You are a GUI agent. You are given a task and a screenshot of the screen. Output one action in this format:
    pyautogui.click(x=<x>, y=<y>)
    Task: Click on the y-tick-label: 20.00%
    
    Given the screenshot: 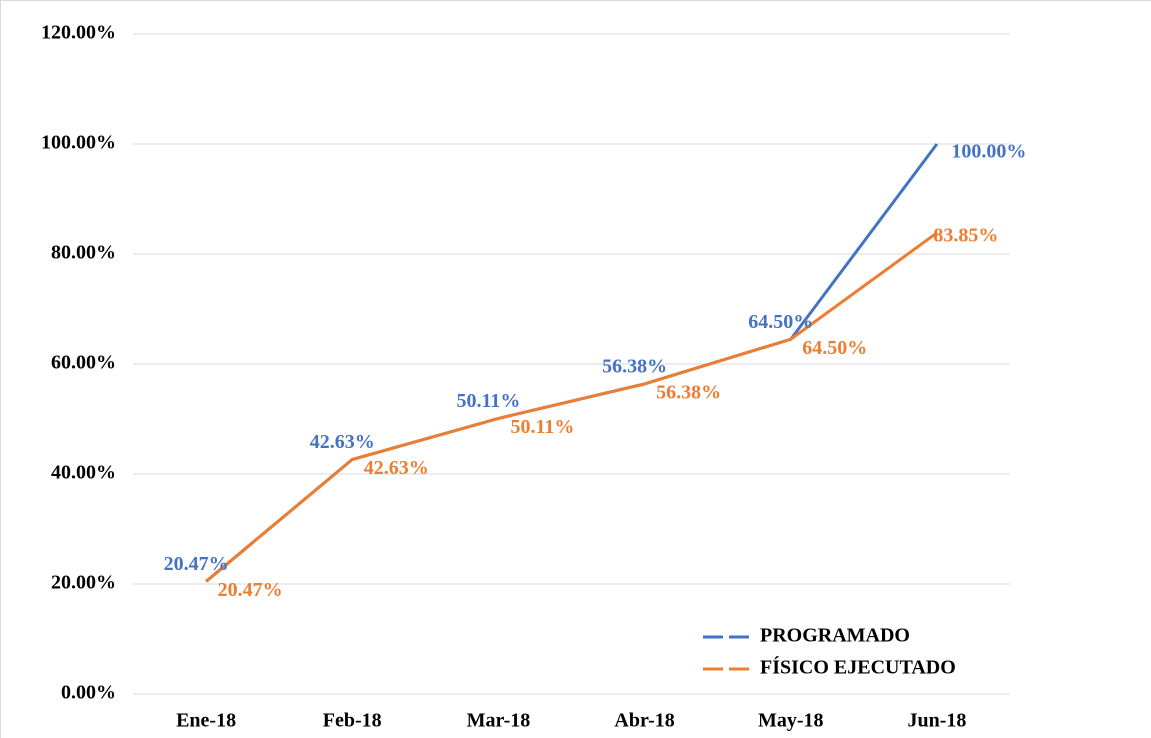 What is the action you would take?
    pyautogui.click(x=83, y=583)
    